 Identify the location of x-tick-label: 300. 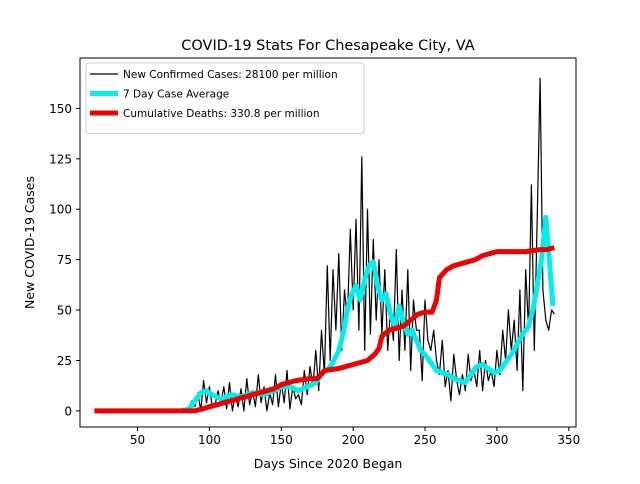
(496, 440).